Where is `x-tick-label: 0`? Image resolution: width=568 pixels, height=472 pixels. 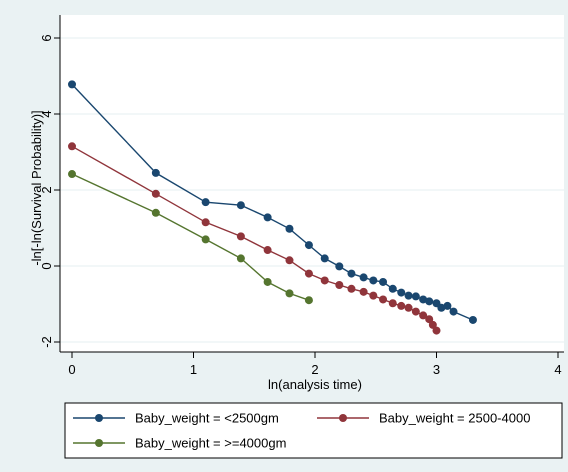 x-tick-label: 0 is located at coordinates (71, 369).